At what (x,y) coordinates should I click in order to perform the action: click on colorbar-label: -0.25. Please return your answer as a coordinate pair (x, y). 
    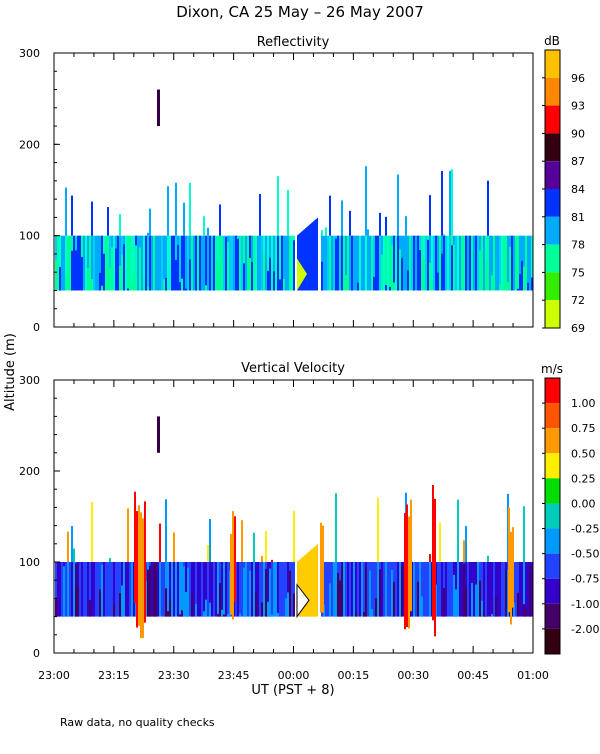
    Looking at the image, I should click on (585, 529).